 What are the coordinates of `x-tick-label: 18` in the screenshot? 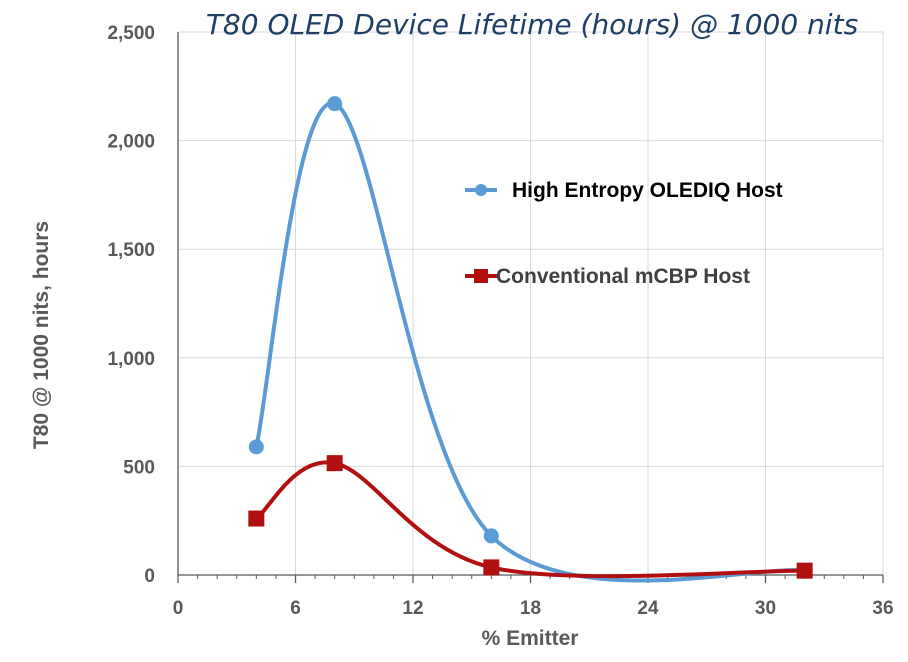 It's located at (530, 608).